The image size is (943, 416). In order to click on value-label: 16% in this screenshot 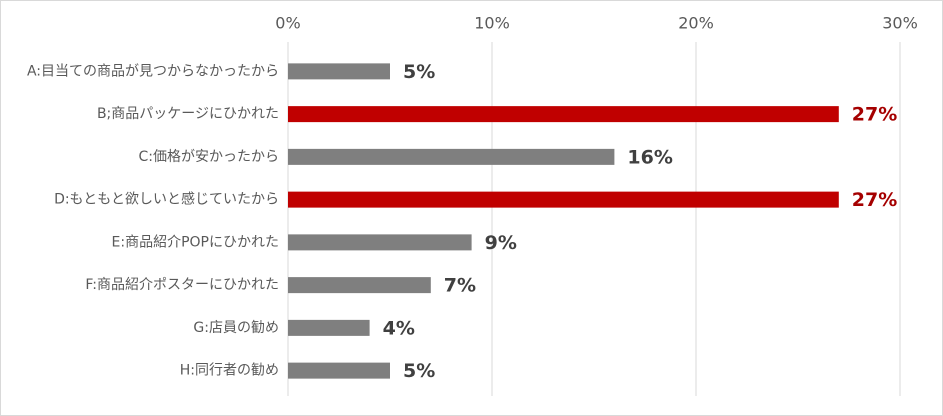, I will do `click(649, 157)`.